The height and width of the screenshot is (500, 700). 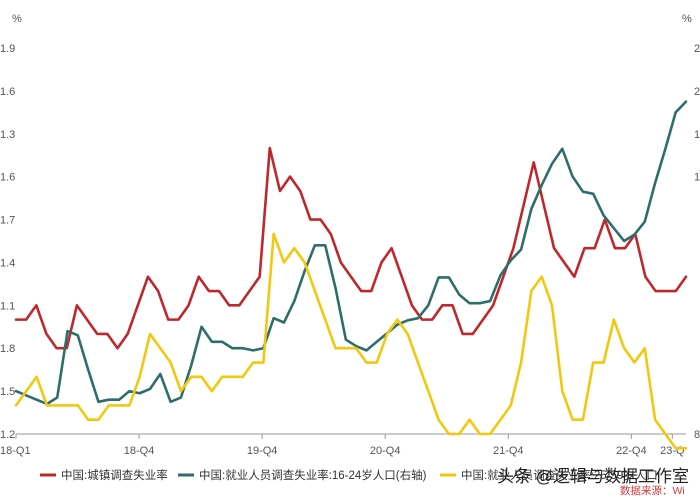 I want to click on y-left-tick-label: 1.2, so click(x=7, y=435).